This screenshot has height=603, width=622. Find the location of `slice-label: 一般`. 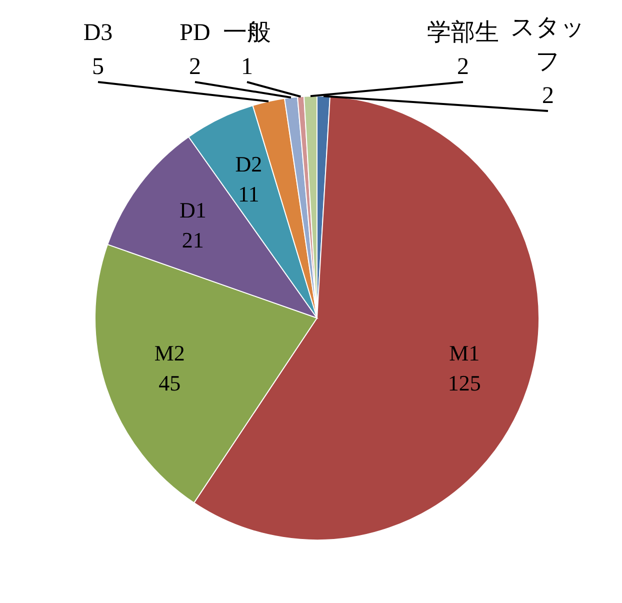

slice-label: 一般 is located at coordinates (247, 33).